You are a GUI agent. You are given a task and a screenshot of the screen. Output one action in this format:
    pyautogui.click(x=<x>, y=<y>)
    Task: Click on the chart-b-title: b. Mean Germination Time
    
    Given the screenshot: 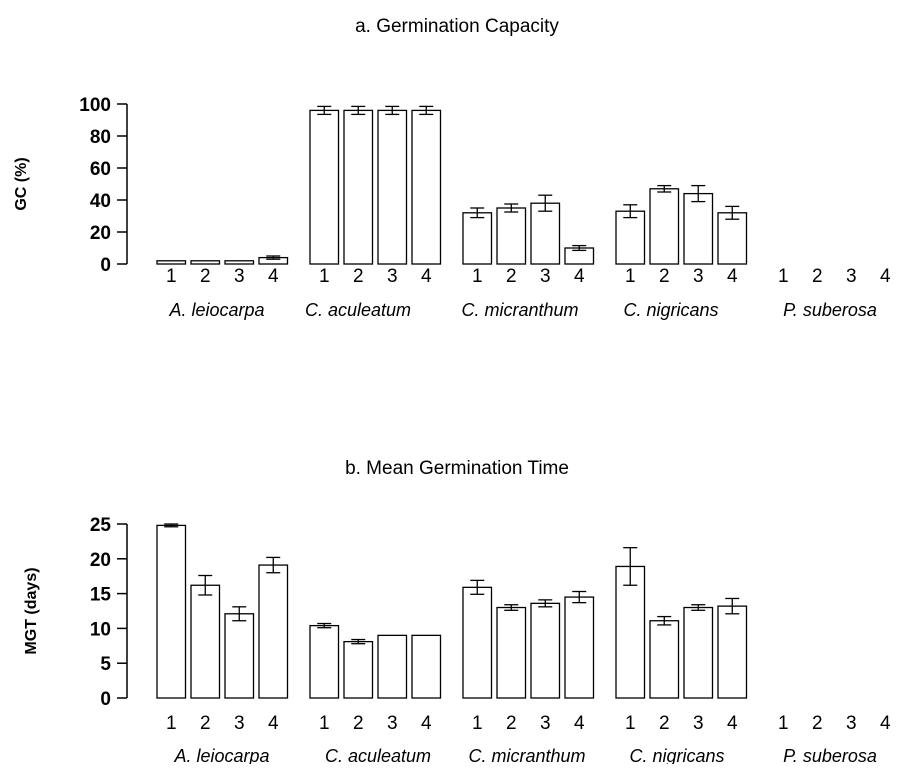 What is the action you would take?
    pyautogui.click(x=457, y=468)
    